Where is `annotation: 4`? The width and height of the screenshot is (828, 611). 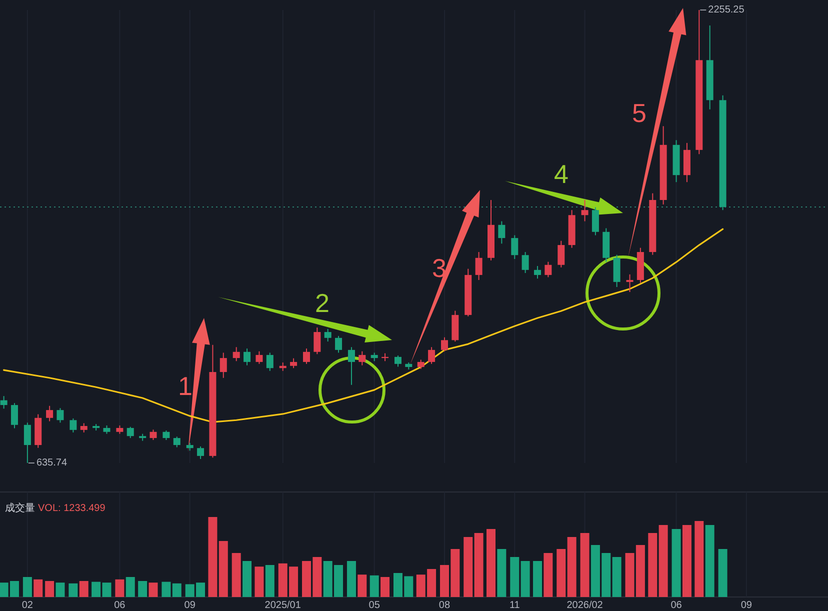 annotation: 4 is located at coordinates (561, 174).